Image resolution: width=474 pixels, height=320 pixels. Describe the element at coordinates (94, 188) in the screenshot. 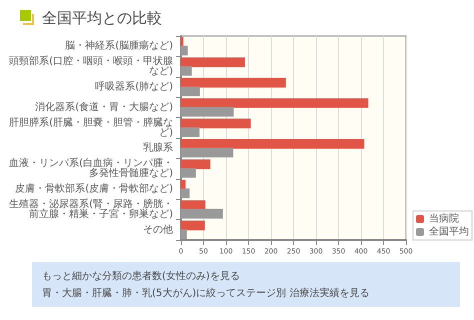

I see `y-tick-label: 皮膚・骨軟部系(皮膚・骨軟部など)` at that location.